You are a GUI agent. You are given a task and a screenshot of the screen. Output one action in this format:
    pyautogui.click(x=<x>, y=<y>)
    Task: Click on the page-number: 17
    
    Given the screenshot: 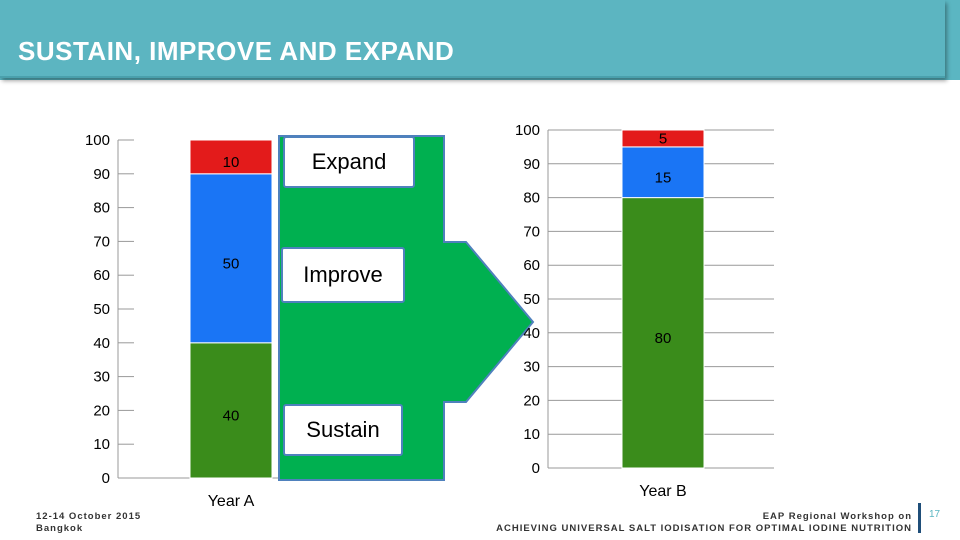 What is the action you would take?
    pyautogui.click(x=935, y=514)
    